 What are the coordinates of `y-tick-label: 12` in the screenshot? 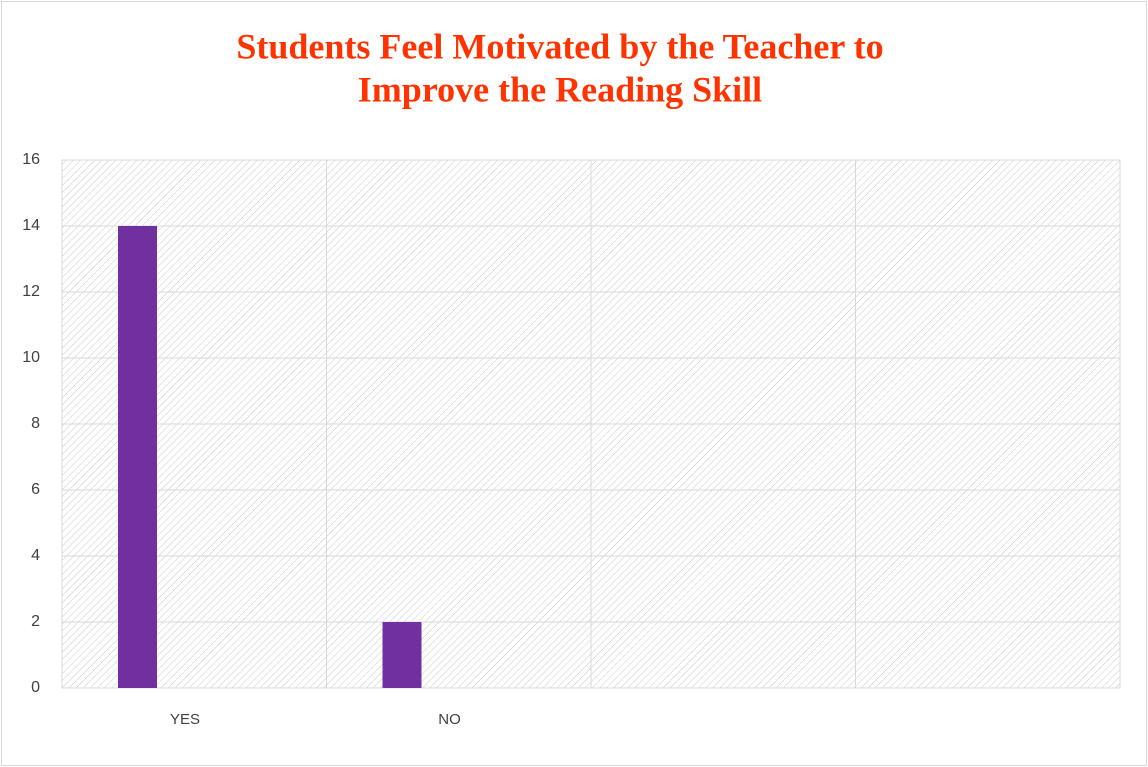 It's located at (31, 291).